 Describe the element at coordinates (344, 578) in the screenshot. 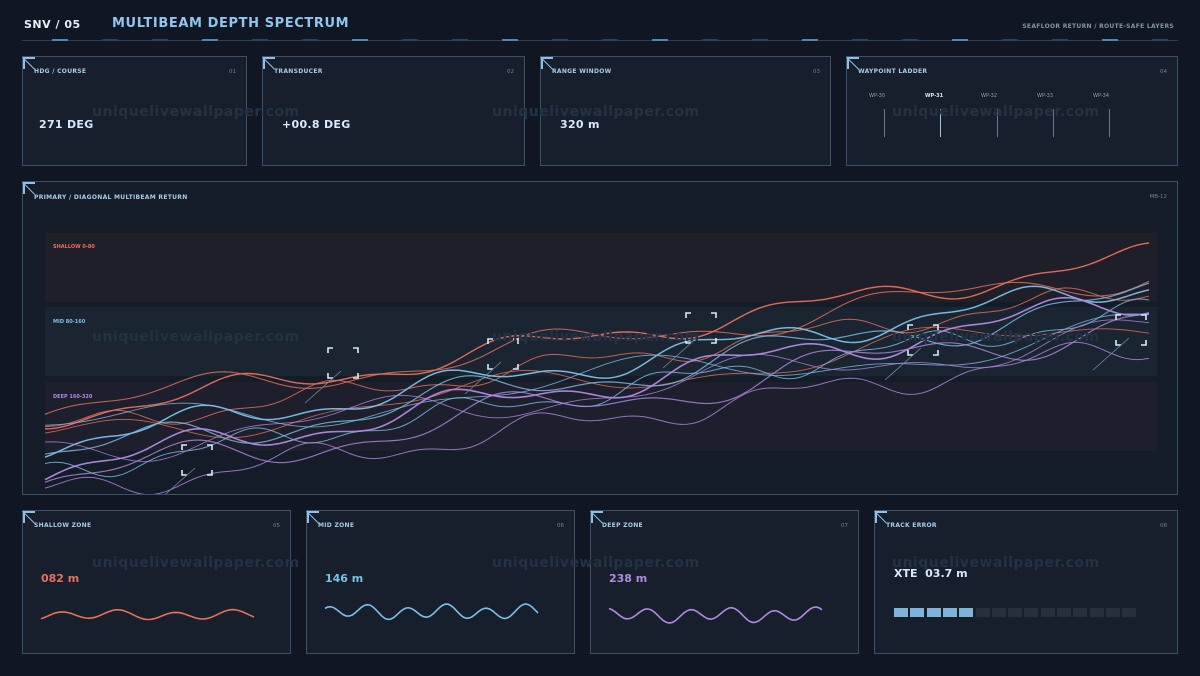

I see `mid-zone-value: 146 m` at that location.